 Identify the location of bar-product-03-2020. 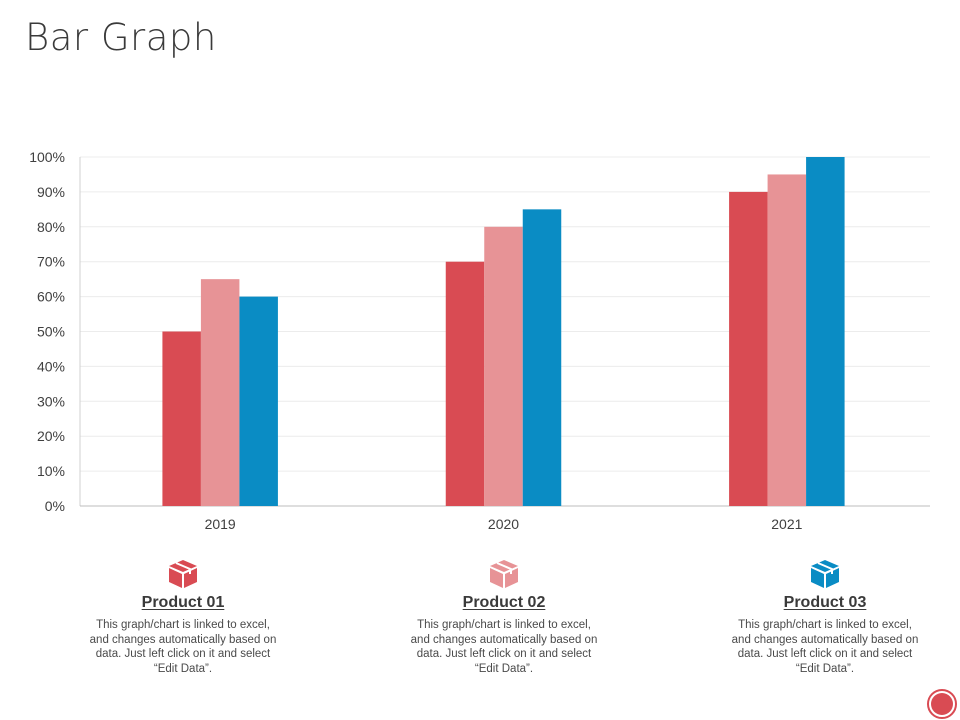
(542, 357).